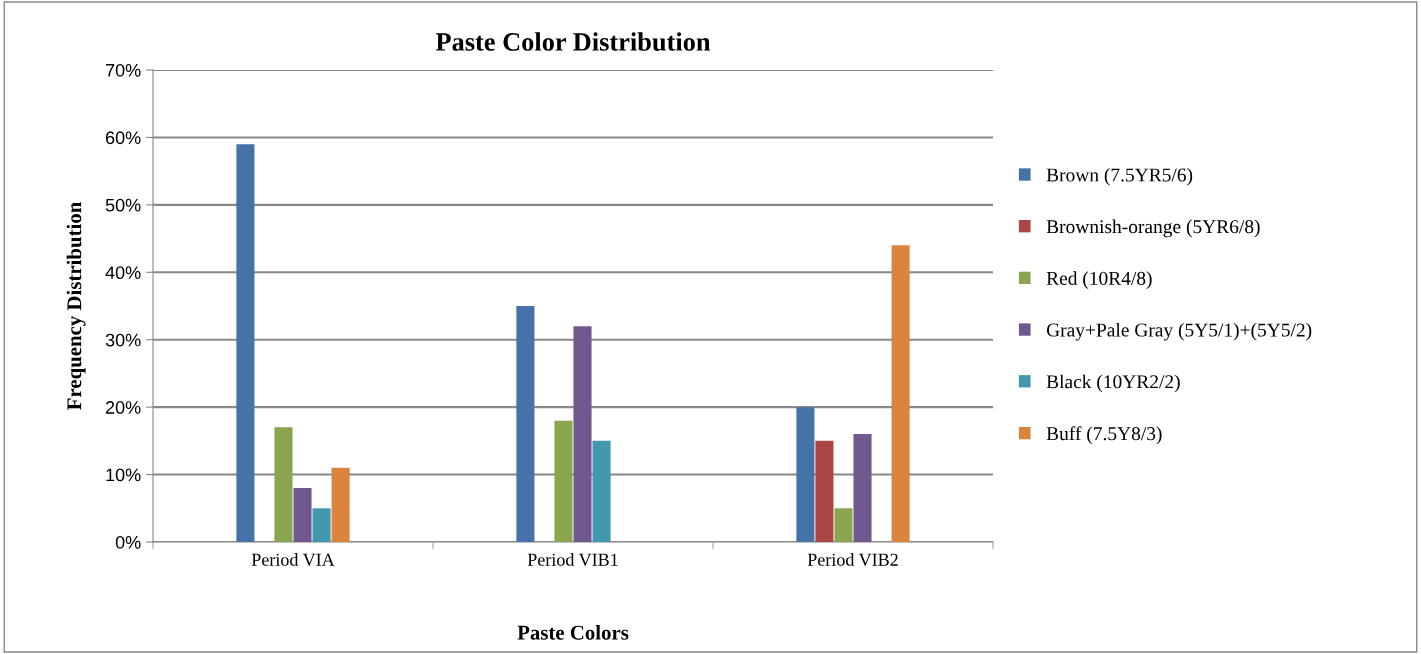 The width and height of the screenshot is (1421, 654). What do you see at coordinates (1119, 176) in the screenshot?
I see `legend-label: Brown (7.5YR5/6)` at bounding box center [1119, 176].